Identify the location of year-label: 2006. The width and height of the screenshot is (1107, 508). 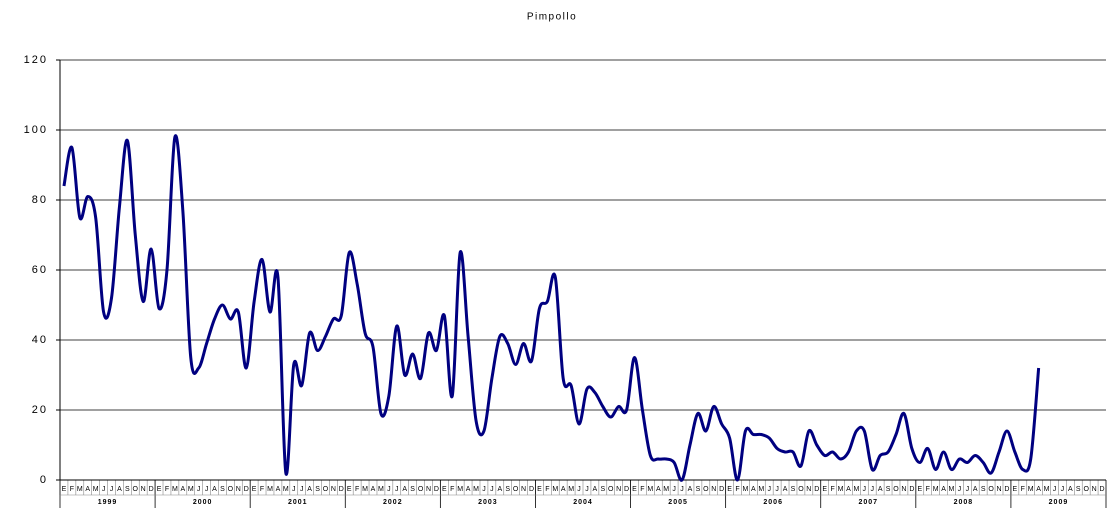
(773, 502).